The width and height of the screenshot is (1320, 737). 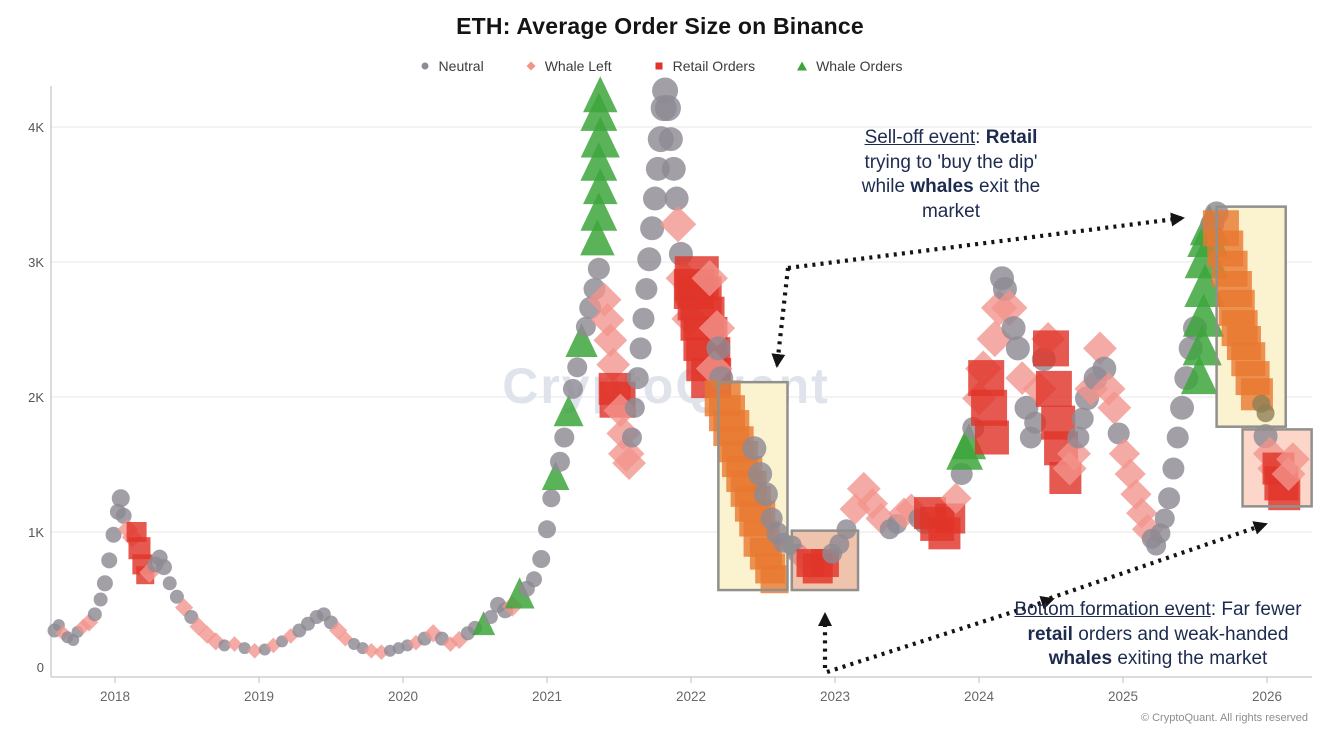 What do you see at coordinates (36, 532) in the screenshot?
I see `y-tick-label-1K: 1K` at bounding box center [36, 532].